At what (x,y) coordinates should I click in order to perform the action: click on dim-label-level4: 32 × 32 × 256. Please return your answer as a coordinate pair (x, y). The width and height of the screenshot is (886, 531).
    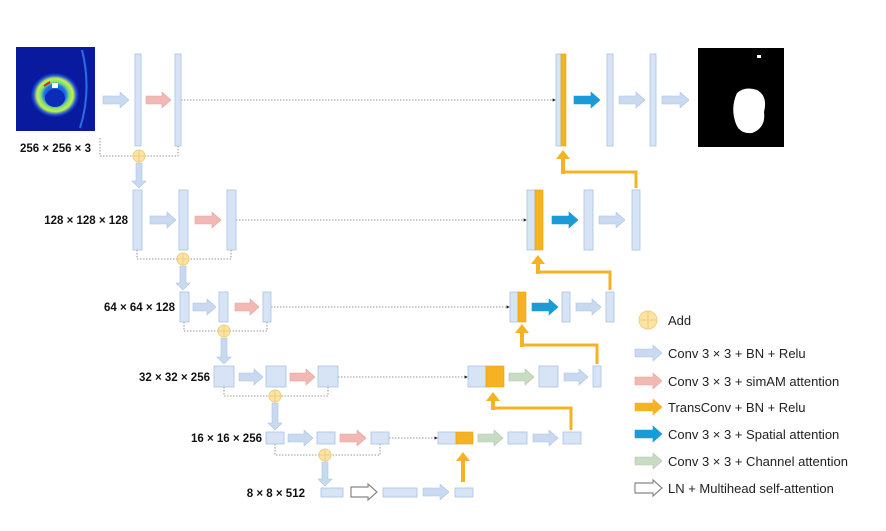
    Looking at the image, I should click on (174, 378).